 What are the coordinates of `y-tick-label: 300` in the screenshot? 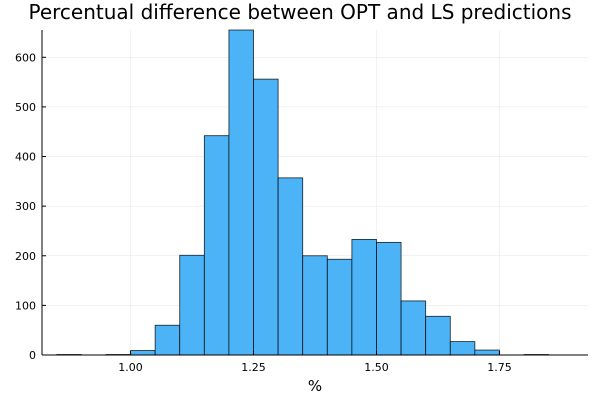 It's located at (25, 206).